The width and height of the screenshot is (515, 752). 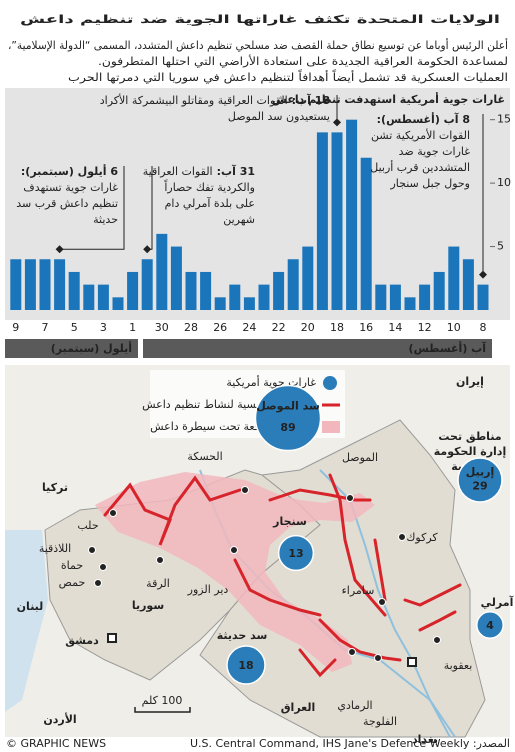 I want to click on x-tick-label: 24, so click(x=249, y=327).